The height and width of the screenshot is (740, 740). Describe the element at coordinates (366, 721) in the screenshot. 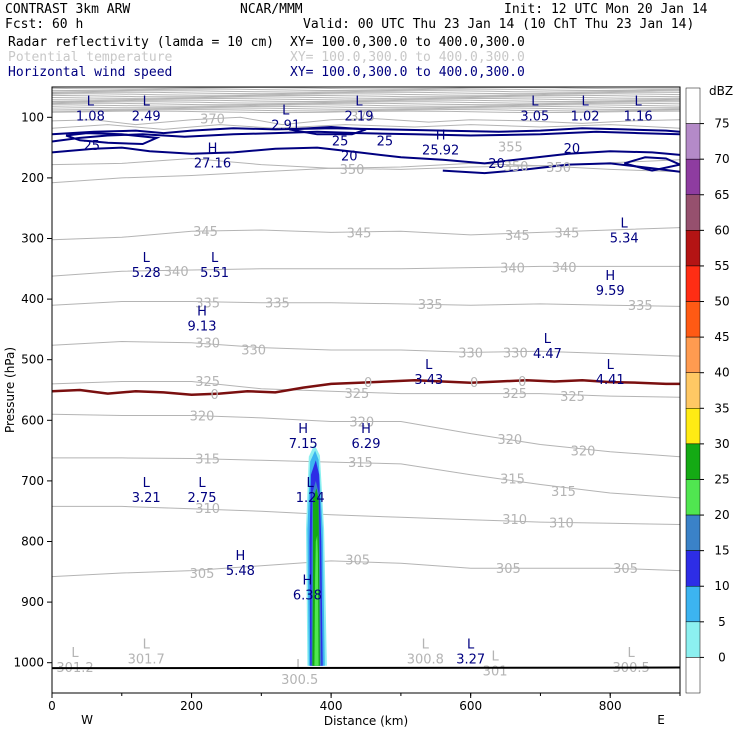

I see `x-axis-label: Distance (km)` at that location.